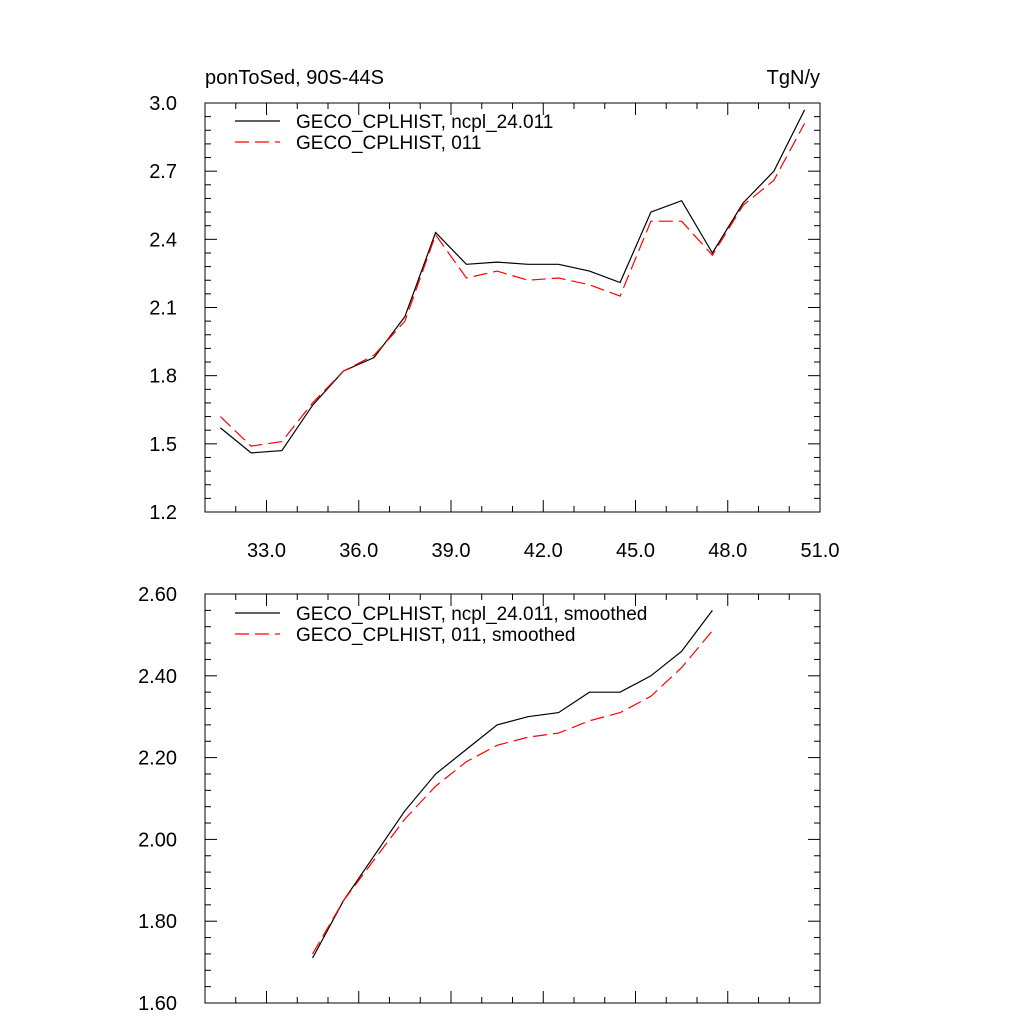 The width and height of the screenshot is (1024, 1024). Describe the element at coordinates (635, 551) in the screenshot. I see `x-tick-label: 45.0` at that location.